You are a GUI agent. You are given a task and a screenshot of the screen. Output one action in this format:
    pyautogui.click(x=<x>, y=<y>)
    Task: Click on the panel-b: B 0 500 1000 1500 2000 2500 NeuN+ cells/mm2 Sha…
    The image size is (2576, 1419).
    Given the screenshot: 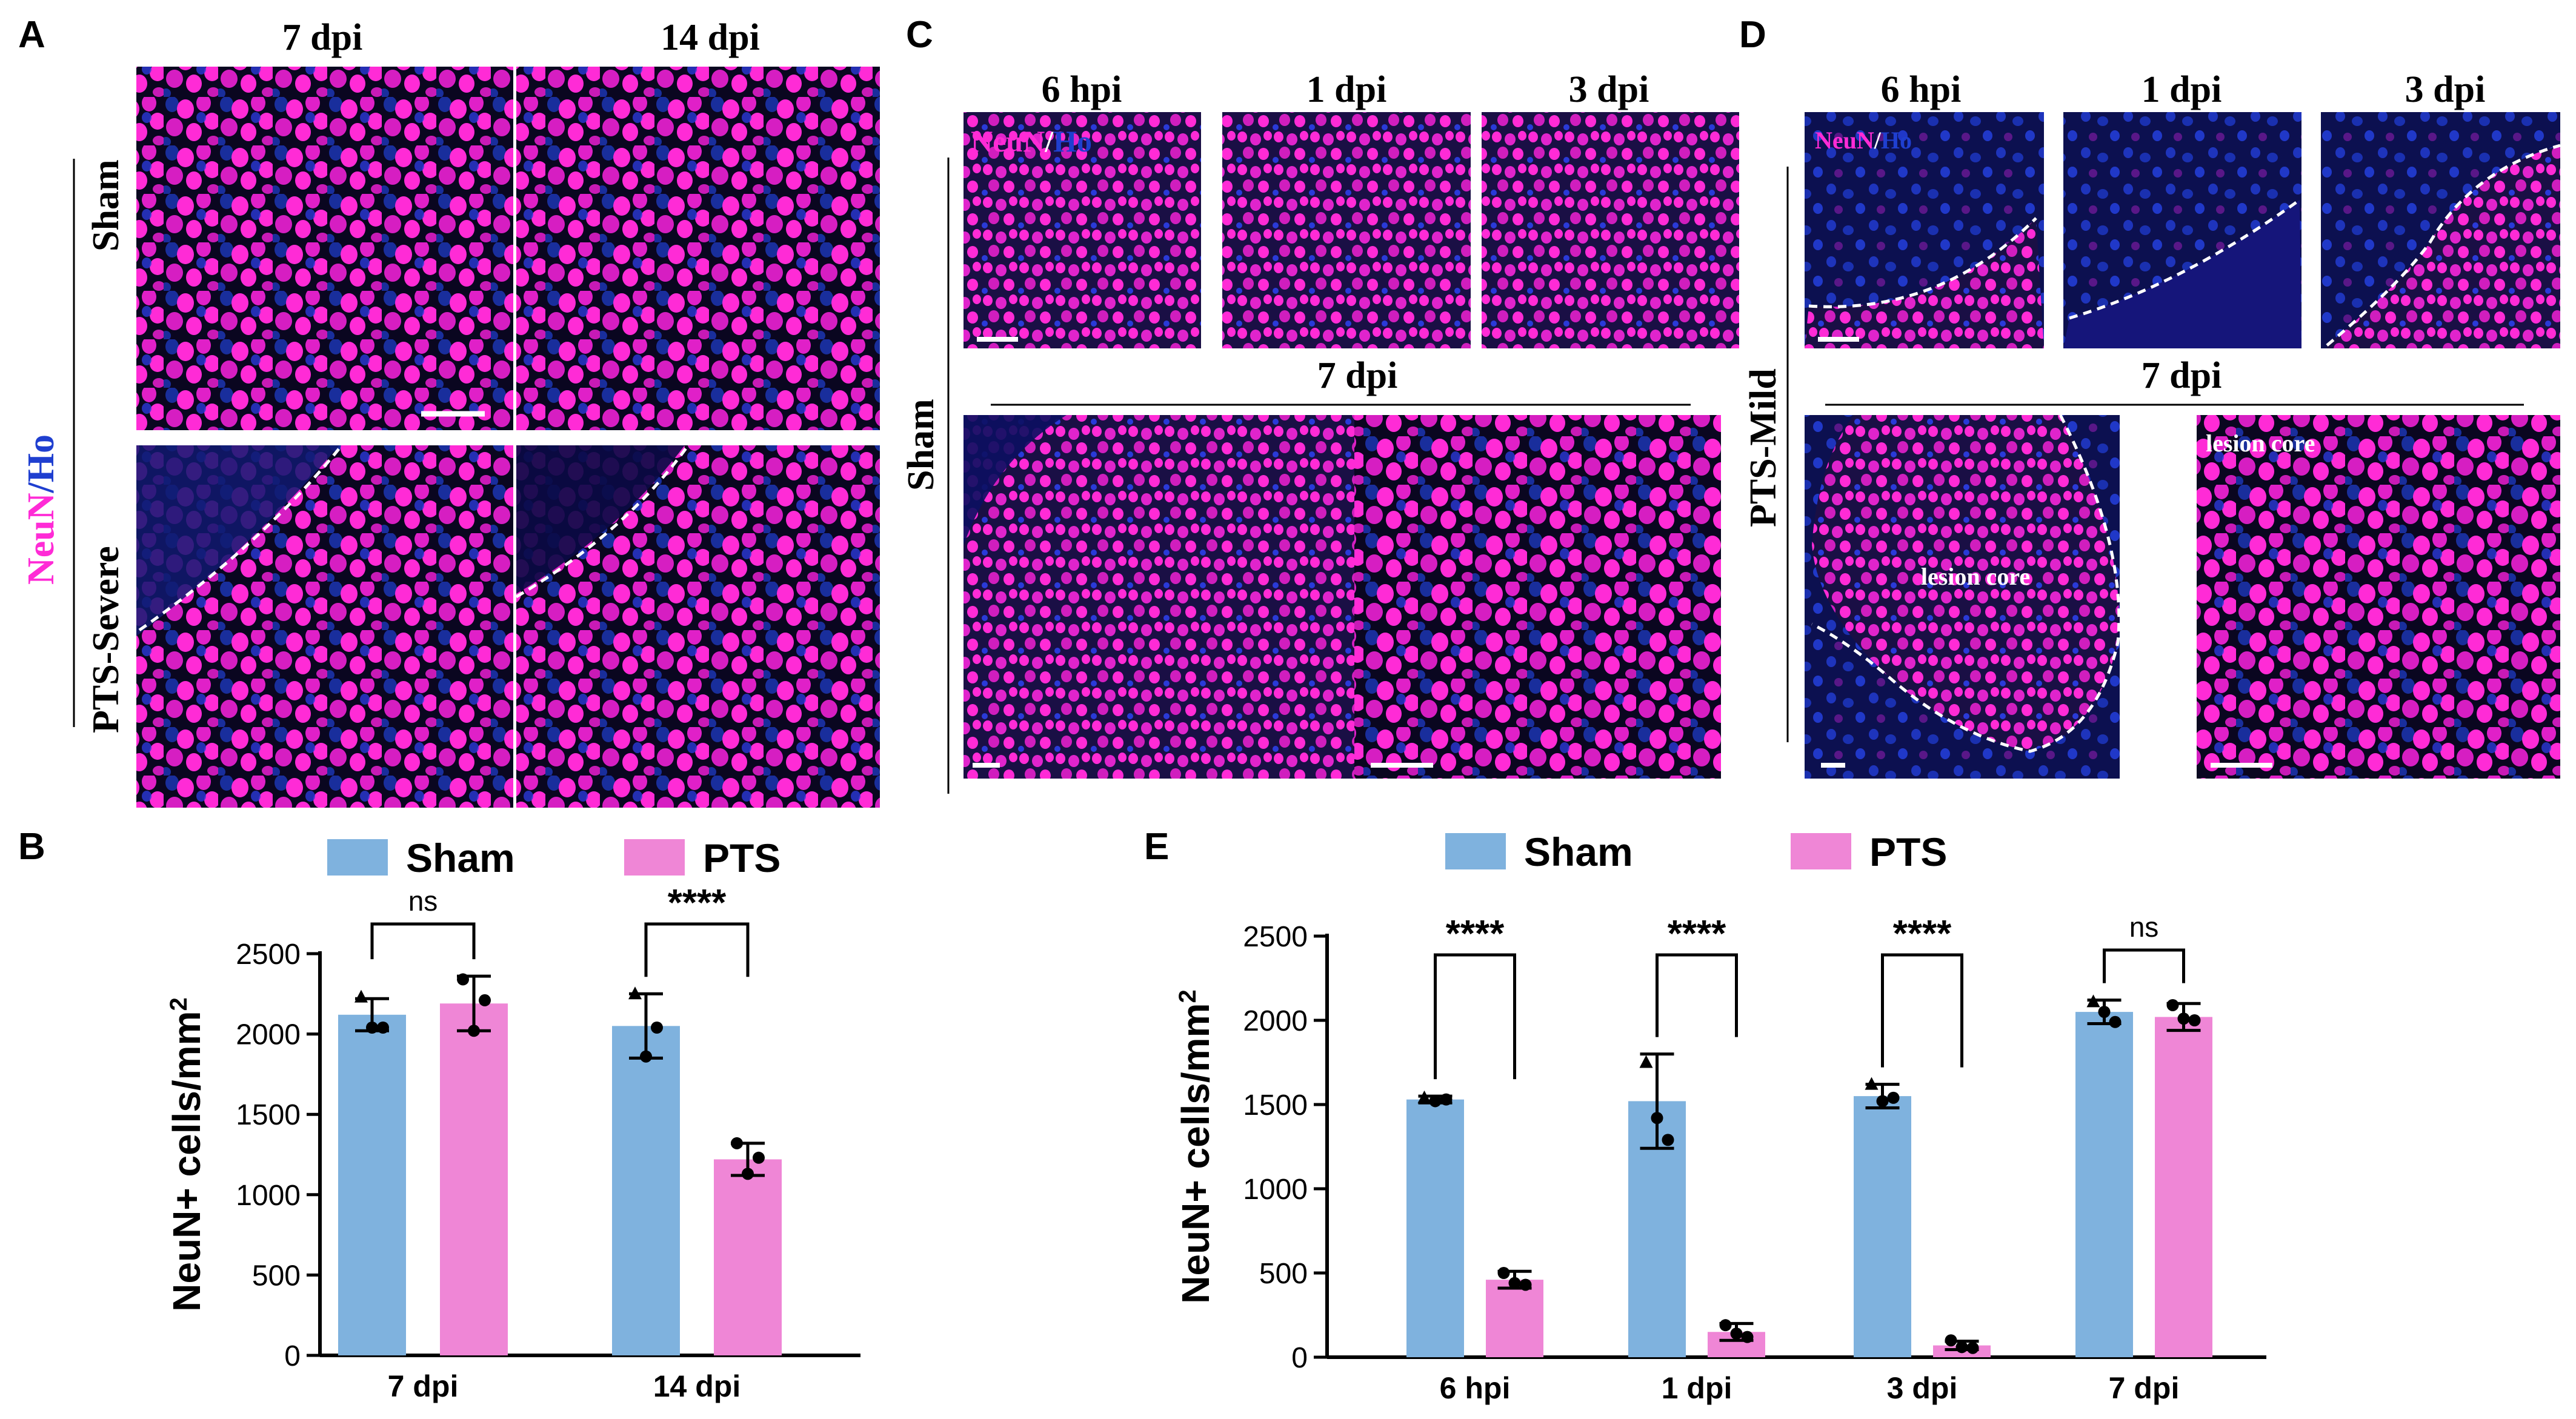 What is the action you would take?
    pyautogui.click(x=439, y=1114)
    